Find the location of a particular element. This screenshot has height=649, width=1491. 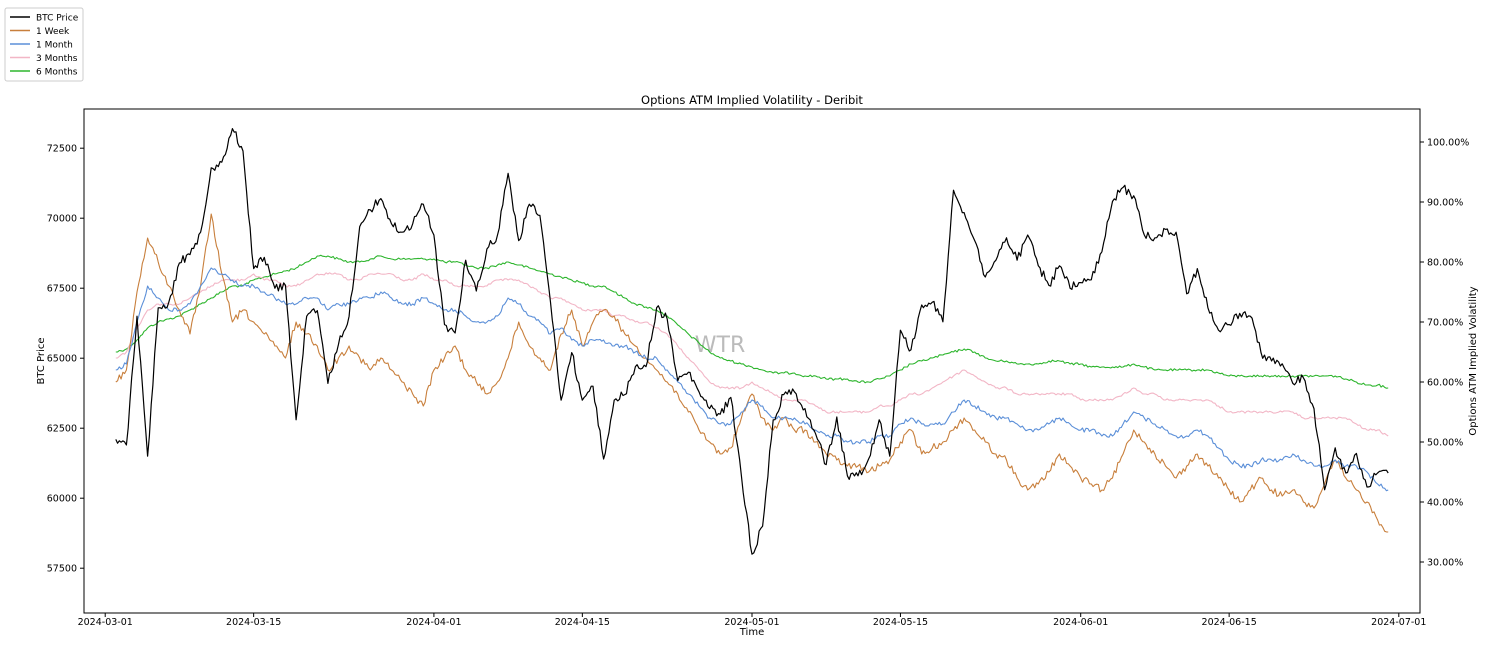

legend: BTC Price 1 Week 1 Month 3 Months 6 Months is located at coordinates (44, 44).